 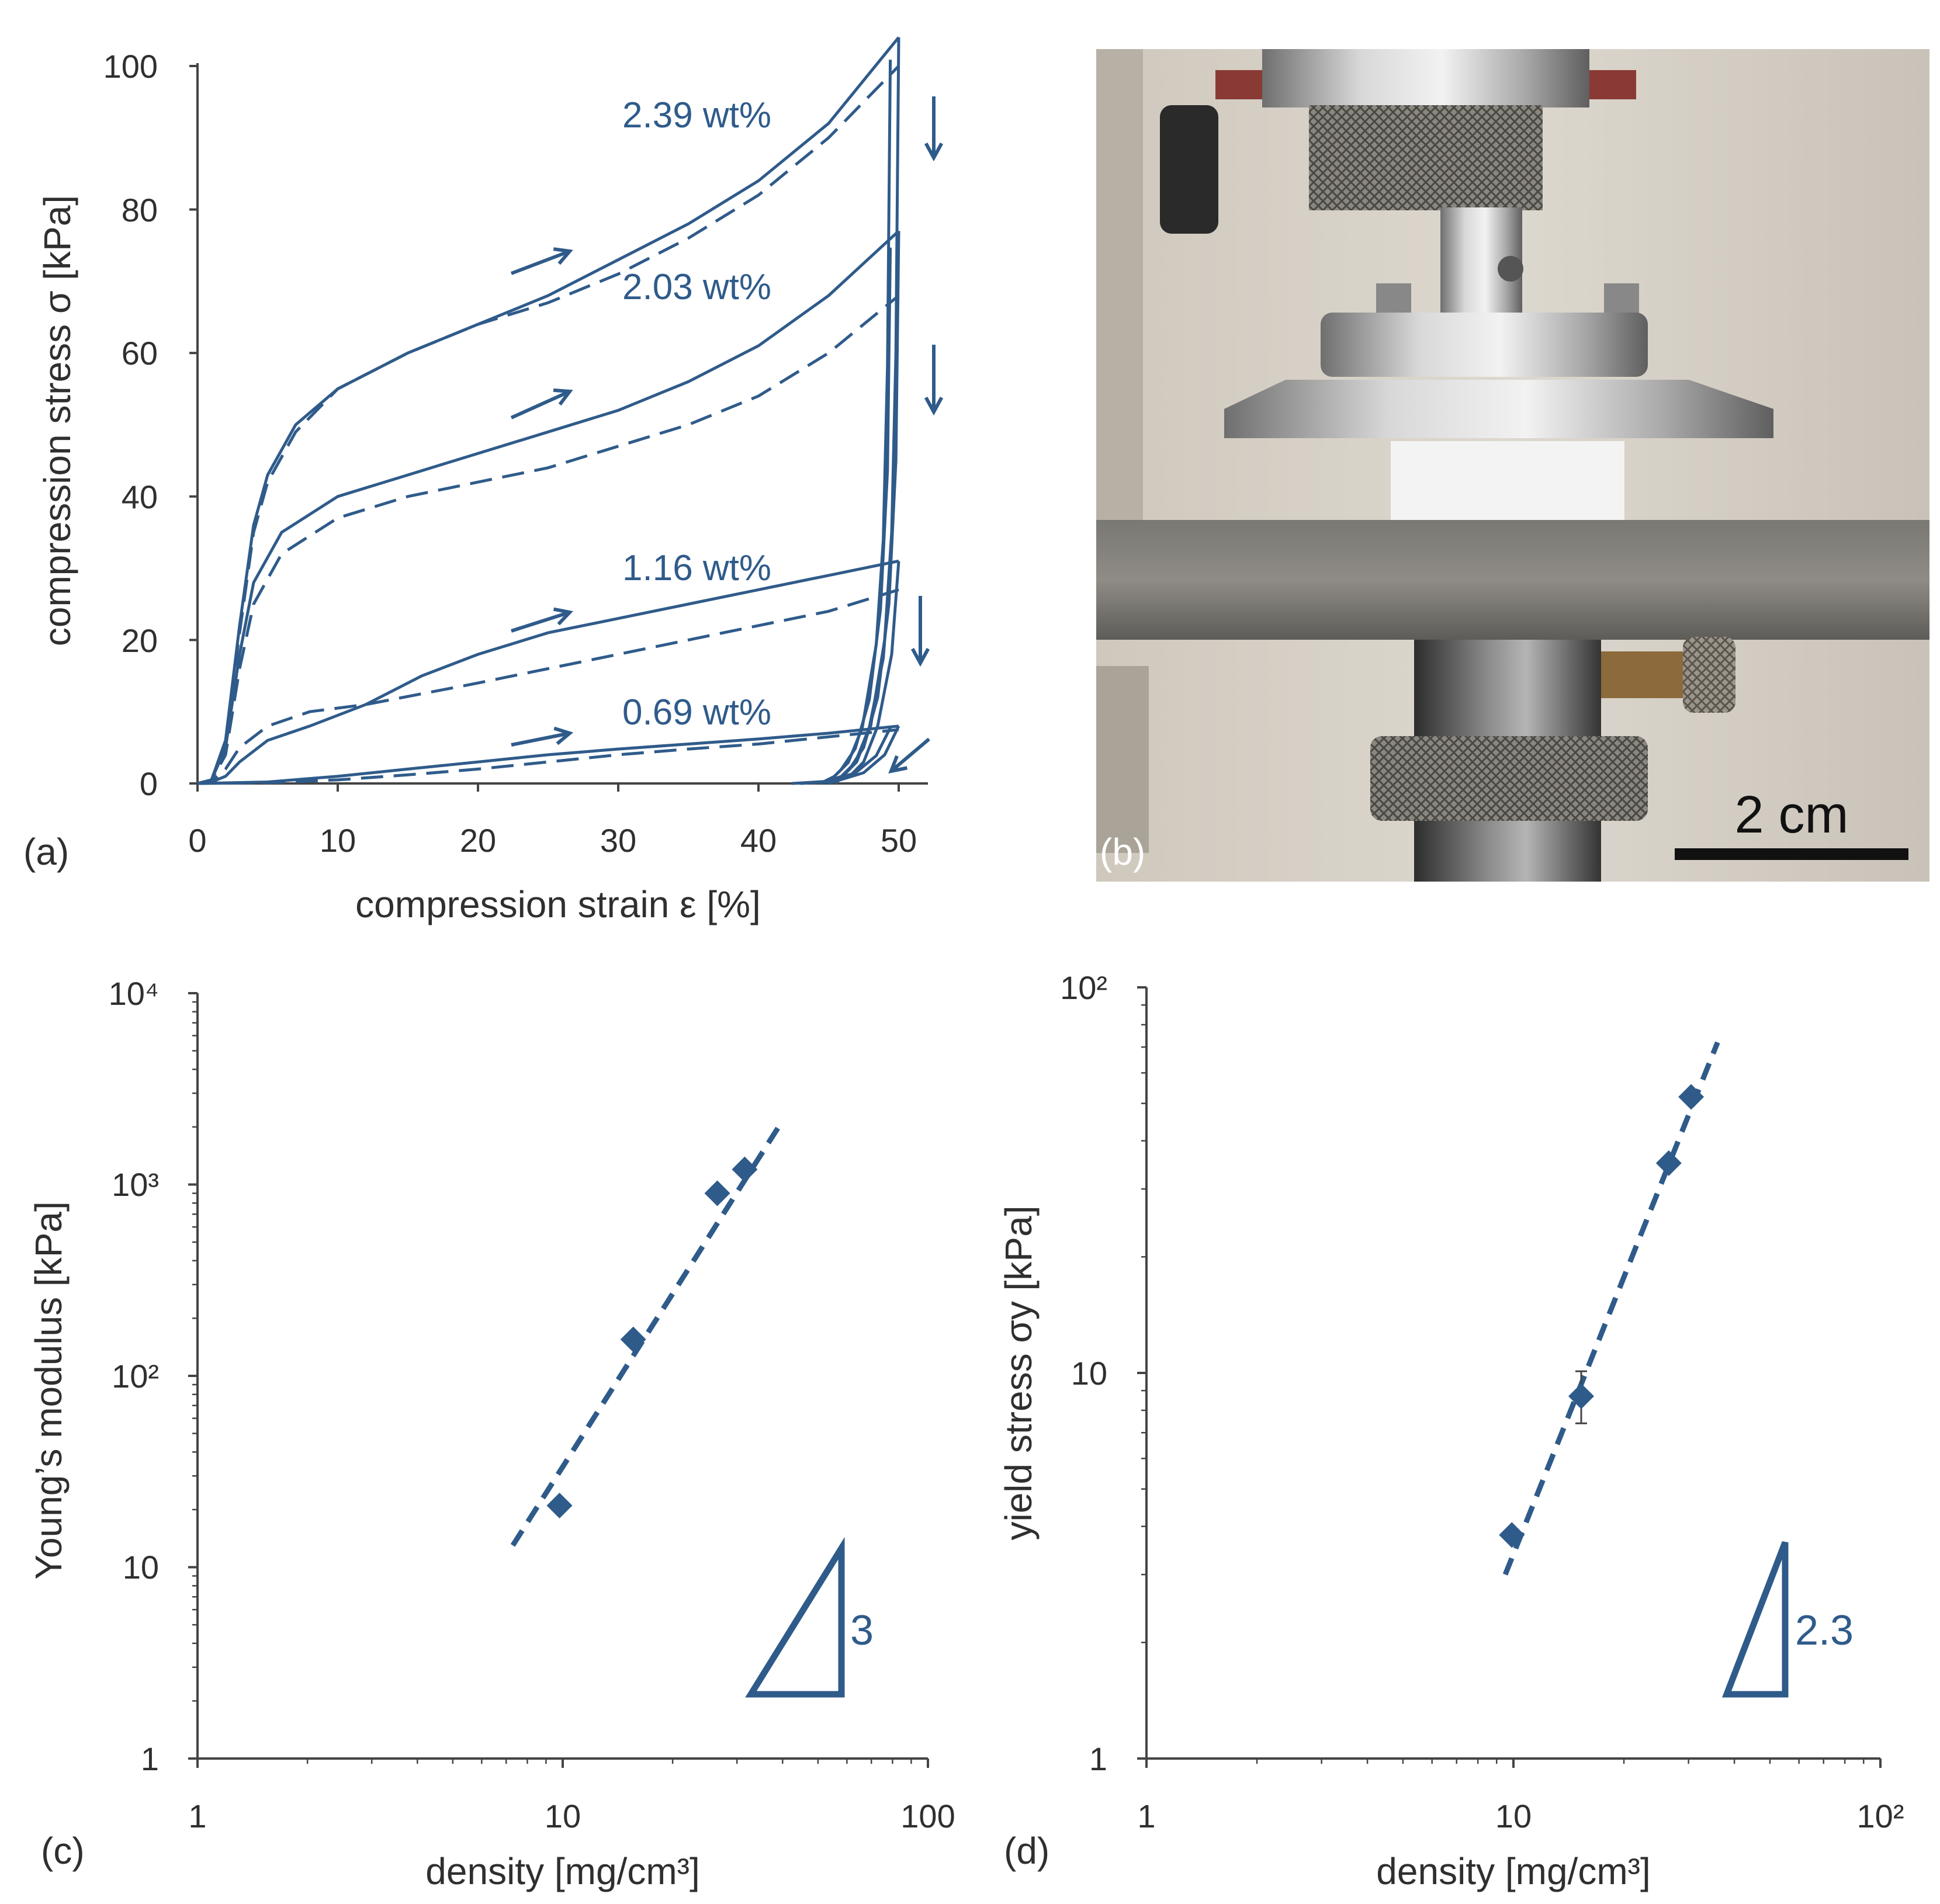 What do you see at coordinates (548, 686) in the screenshot?
I see `series-2-load-dashed` at bounding box center [548, 686].